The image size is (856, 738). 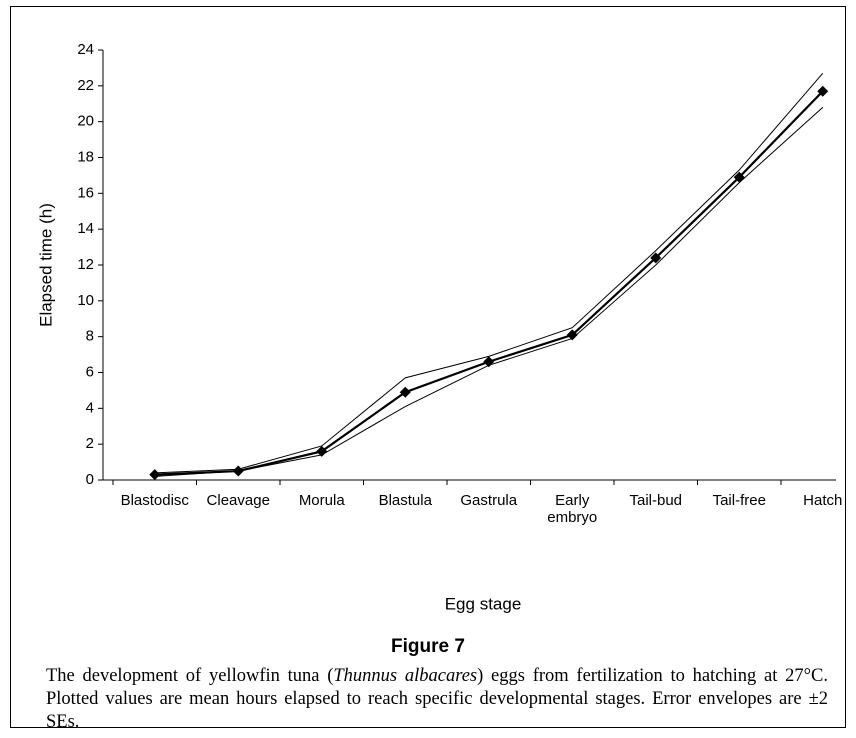 What do you see at coordinates (90, 443) in the screenshot?
I see `y-tick-label: 2` at bounding box center [90, 443].